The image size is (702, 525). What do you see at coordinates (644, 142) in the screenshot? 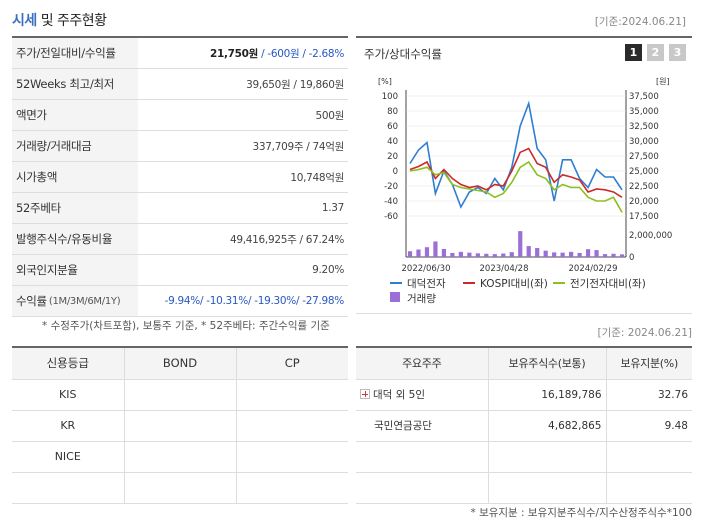
I see `right-tick-label: 30,000` at bounding box center [644, 142].